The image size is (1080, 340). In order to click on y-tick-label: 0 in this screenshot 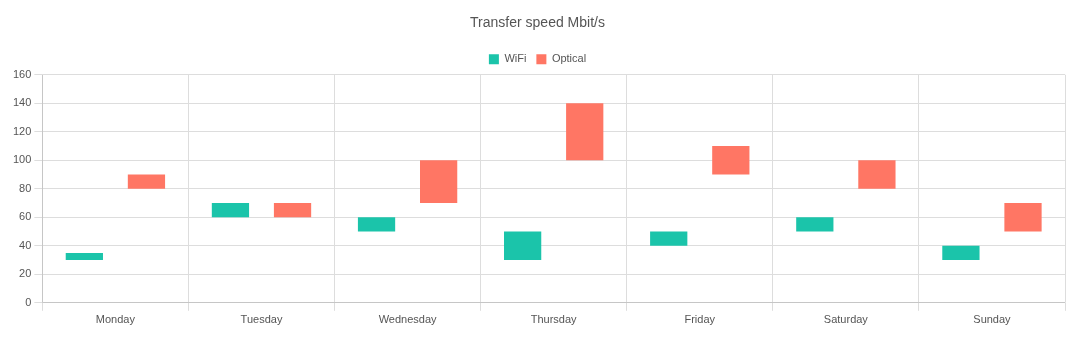, I will do `click(28, 301)`.